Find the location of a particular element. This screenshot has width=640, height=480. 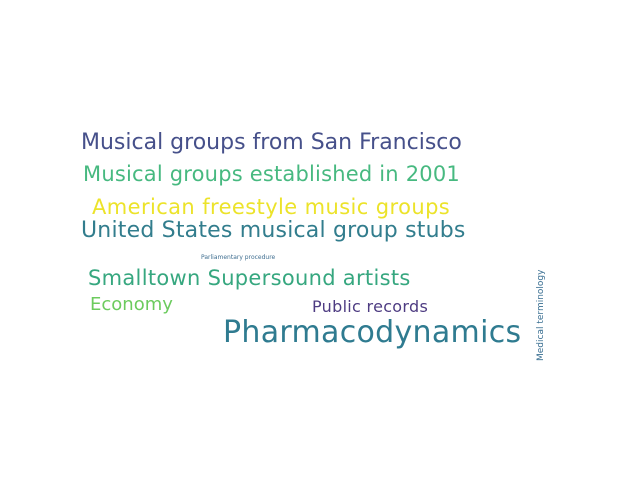

word-musical-groups-from-san-francisco: Musical groups from San Francisco is located at coordinates (271, 142).